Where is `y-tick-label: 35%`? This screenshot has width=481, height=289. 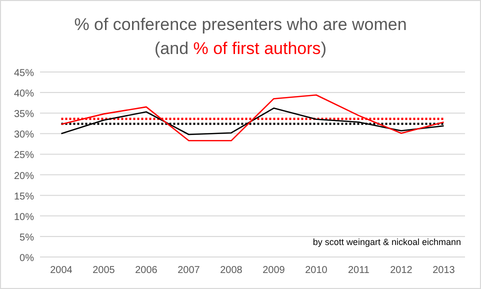 y-tick-label: 35% is located at coordinates (24, 114).